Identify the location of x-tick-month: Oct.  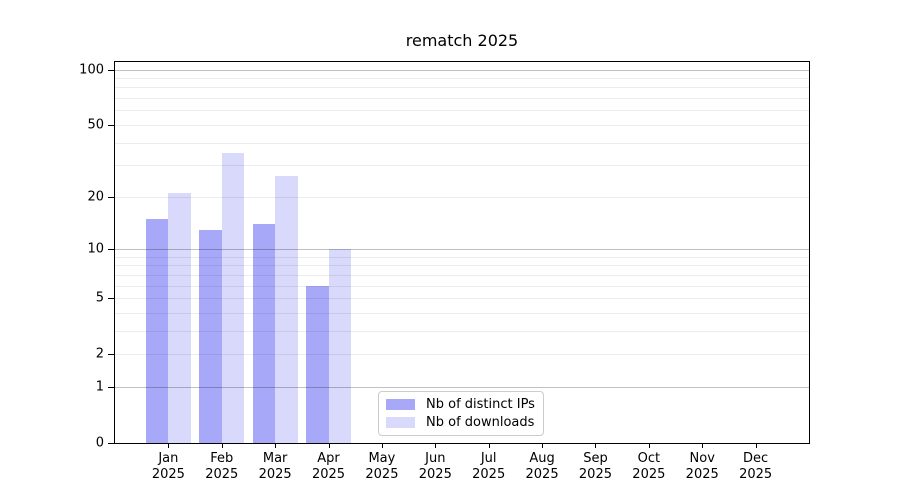
(649, 458).